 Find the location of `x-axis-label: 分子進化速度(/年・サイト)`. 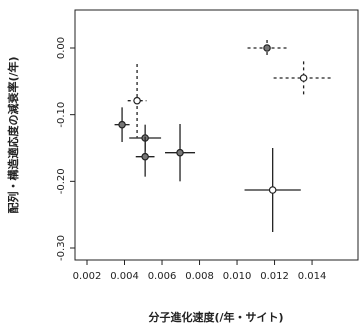

x-axis-label: 分子進化速度(/年・サイト) is located at coordinates (215, 317).